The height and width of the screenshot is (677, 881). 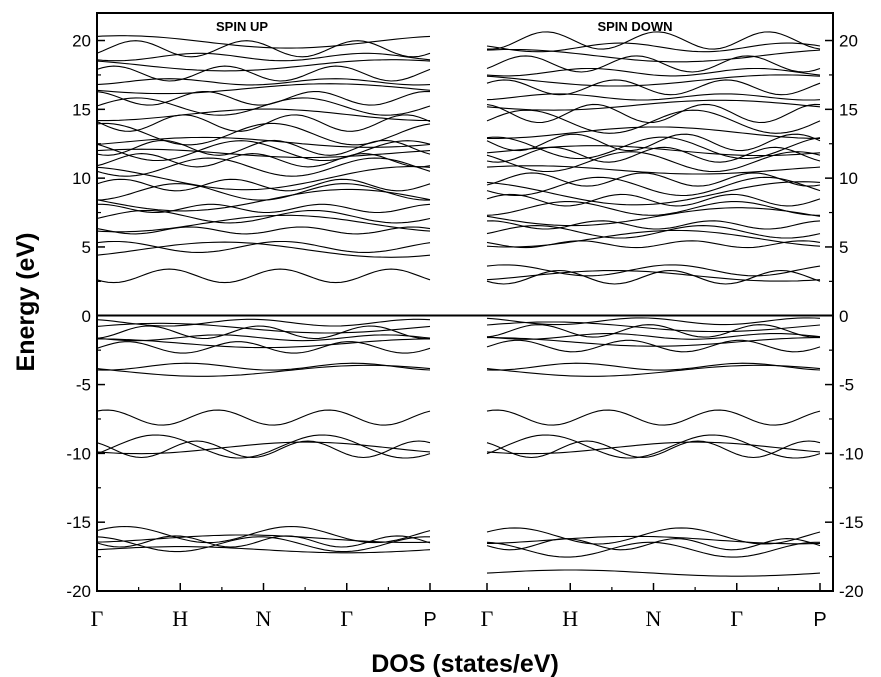 I want to click on y-tick-label-left: 5, so click(x=86, y=247).